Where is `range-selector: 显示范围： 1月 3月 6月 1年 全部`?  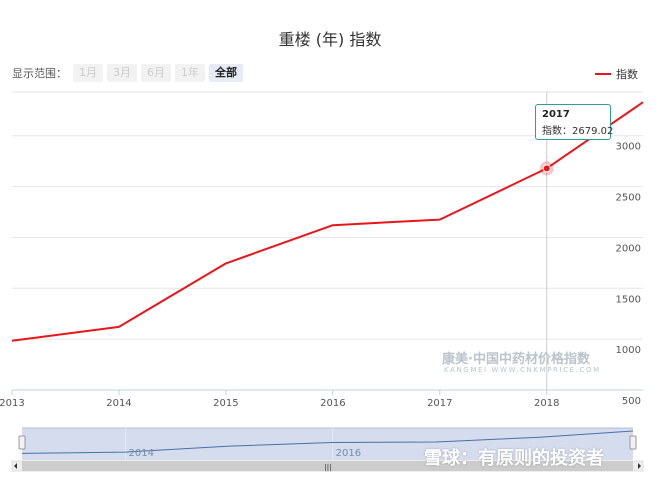 range-selector: 显示范围： 1月 3月 6月 1年 全部 is located at coordinates (129, 73).